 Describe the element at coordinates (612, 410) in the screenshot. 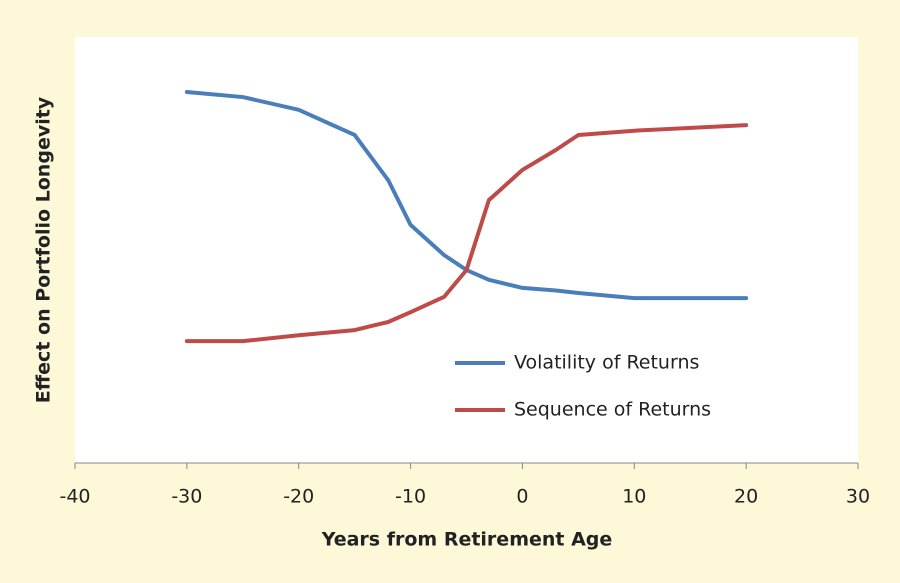

I see `legend-label: Sequence of Returns` at that location.